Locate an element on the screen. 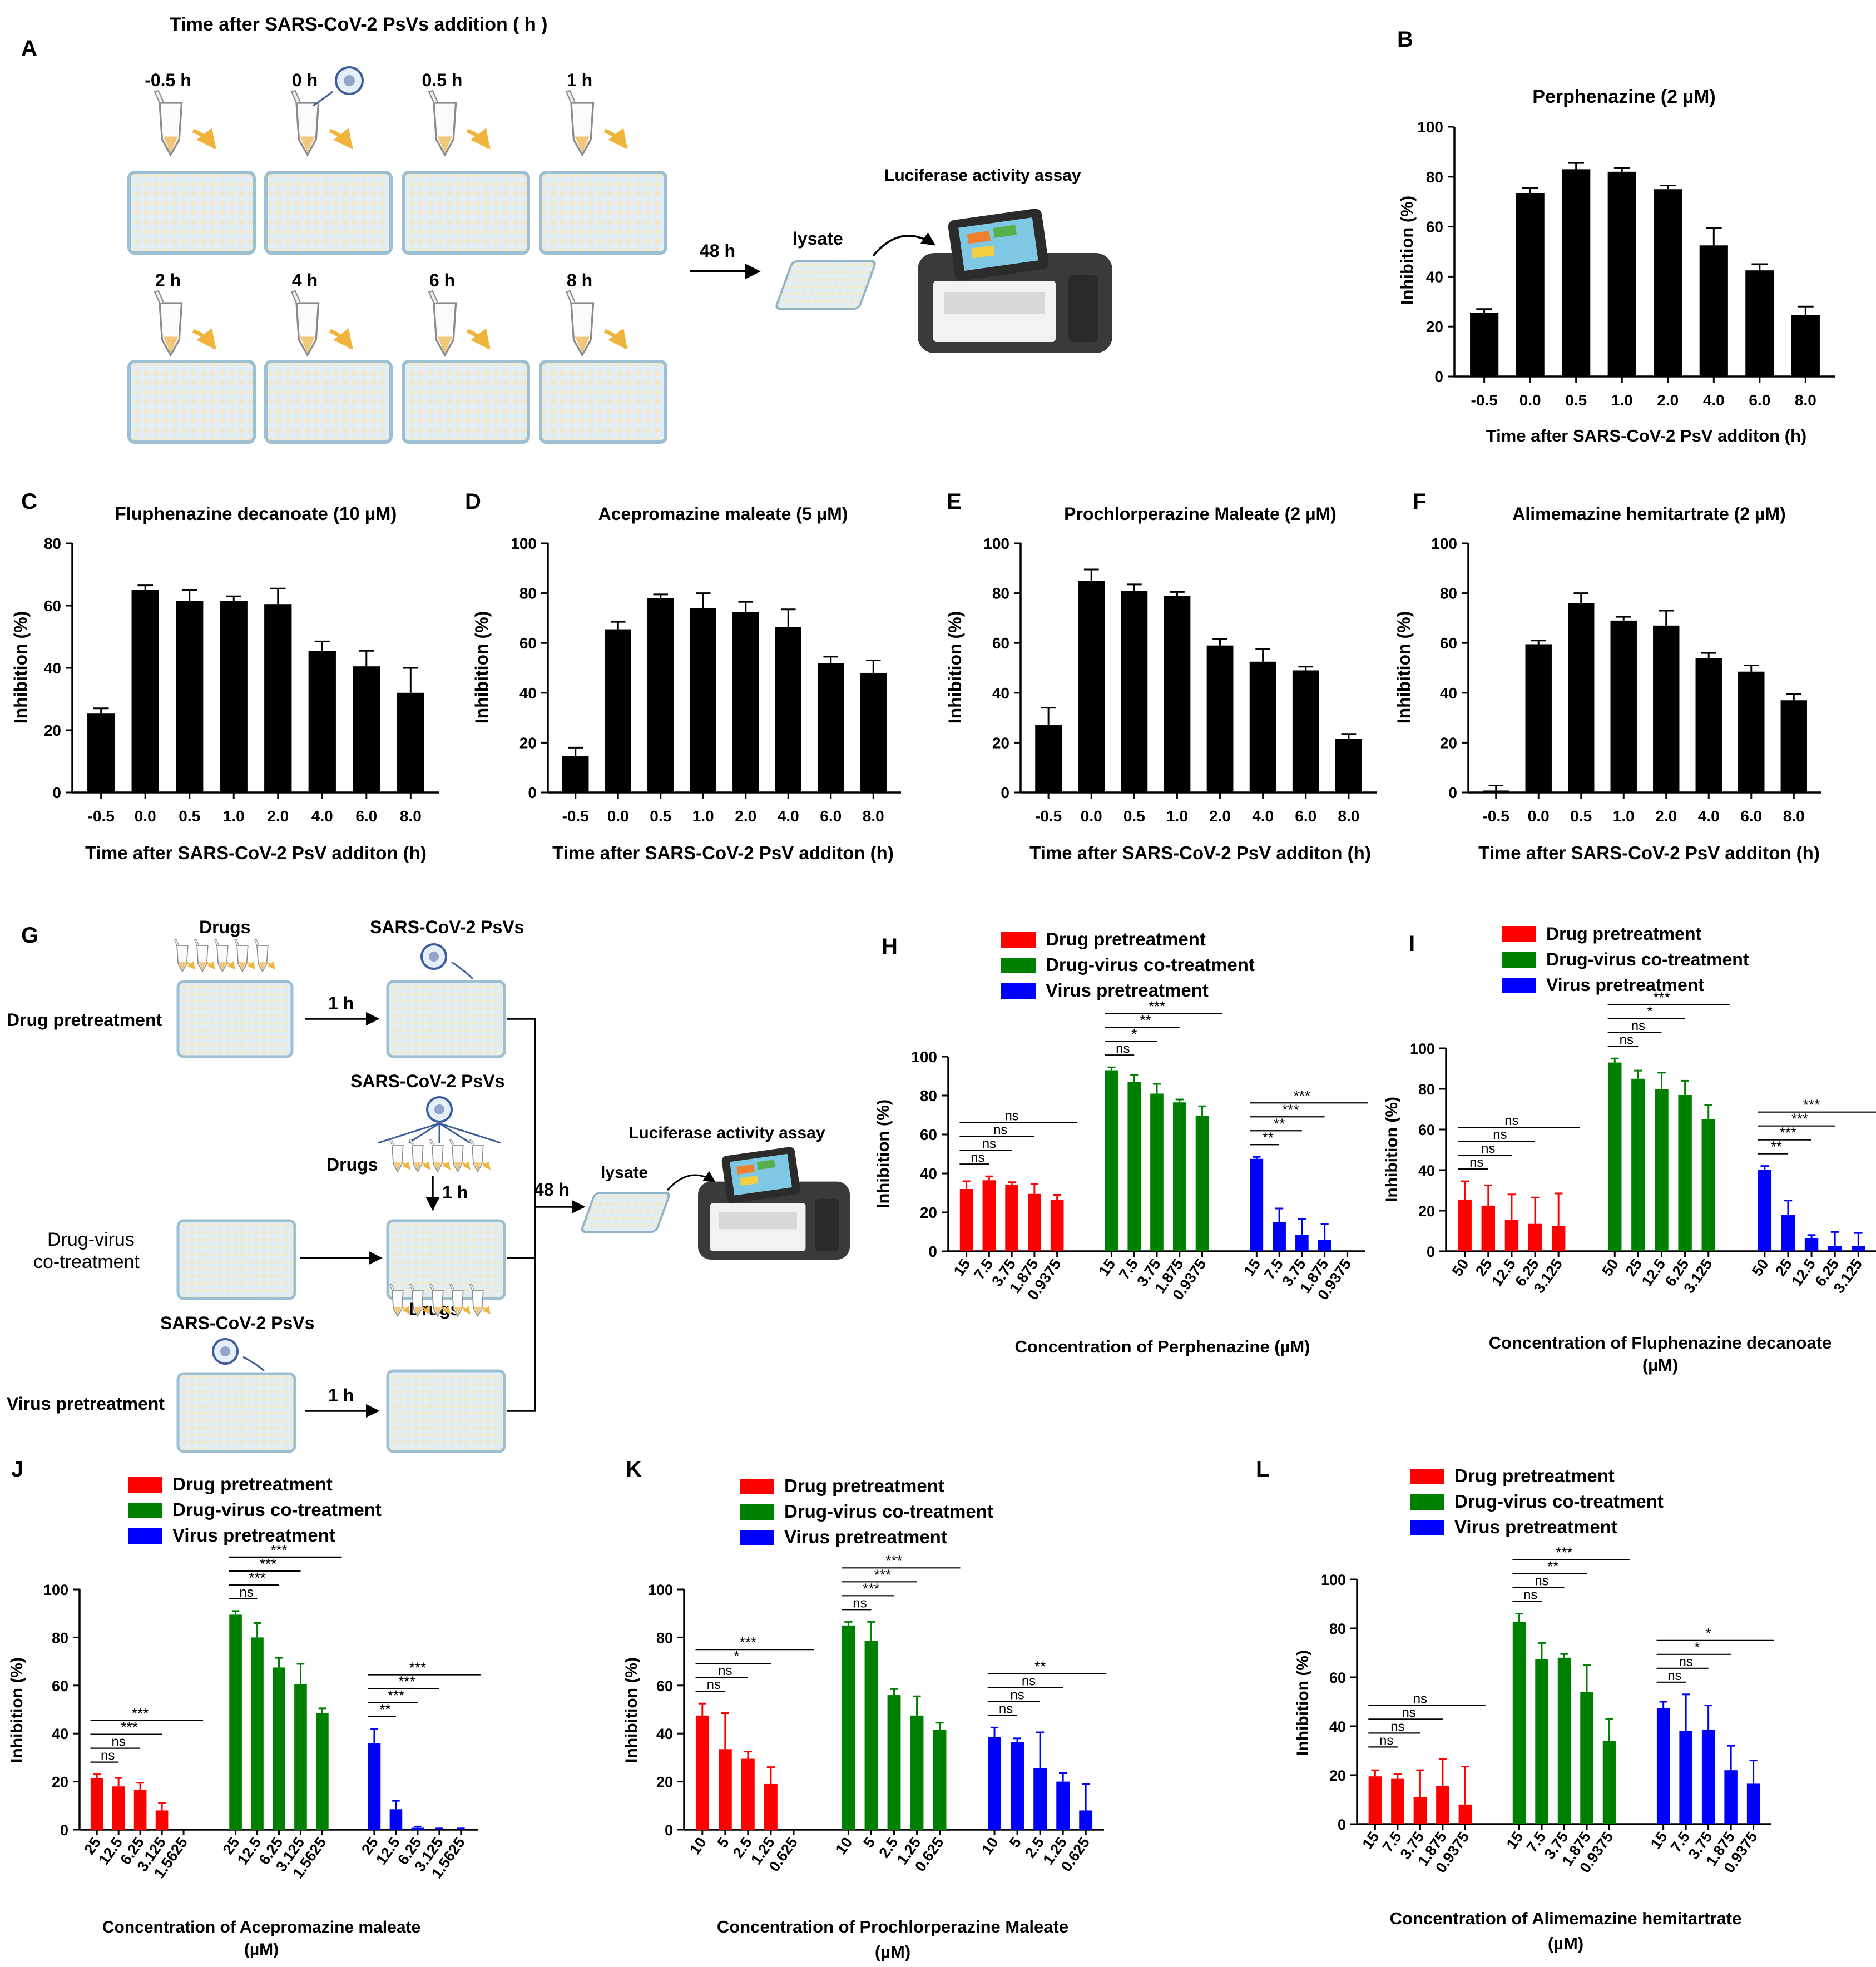 The height and width of the screenshot is (1967, 1876). schematic-g-psvs-label-bottom: SARS-CoV-2 PsVs is located at coordinates (237, 1323).